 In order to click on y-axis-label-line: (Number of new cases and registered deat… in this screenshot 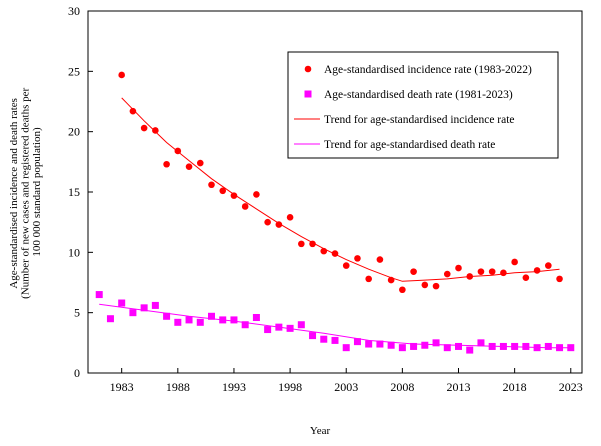, I will do `click(26, 193)`.